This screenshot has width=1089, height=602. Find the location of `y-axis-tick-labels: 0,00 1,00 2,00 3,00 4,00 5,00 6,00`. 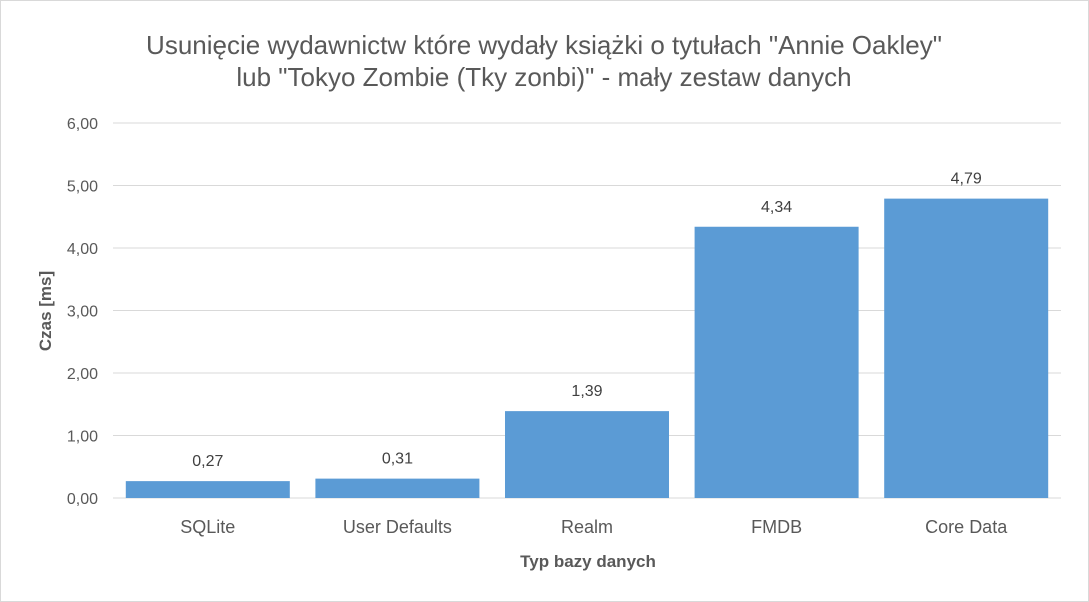

y-axis-tick-labels: 0,00 1,00 2,00 3,00 4,00 5,00 6,00 is located at coordinates (82, 312).